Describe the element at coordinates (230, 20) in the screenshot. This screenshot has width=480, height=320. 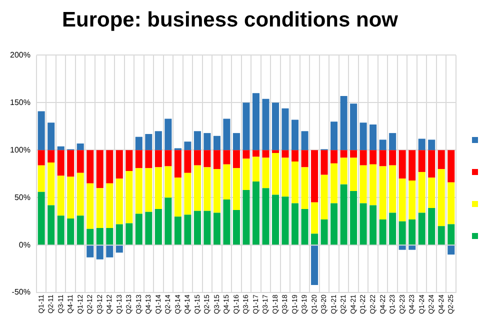
I see `chart-title: Europe: business conditions now` at that location.